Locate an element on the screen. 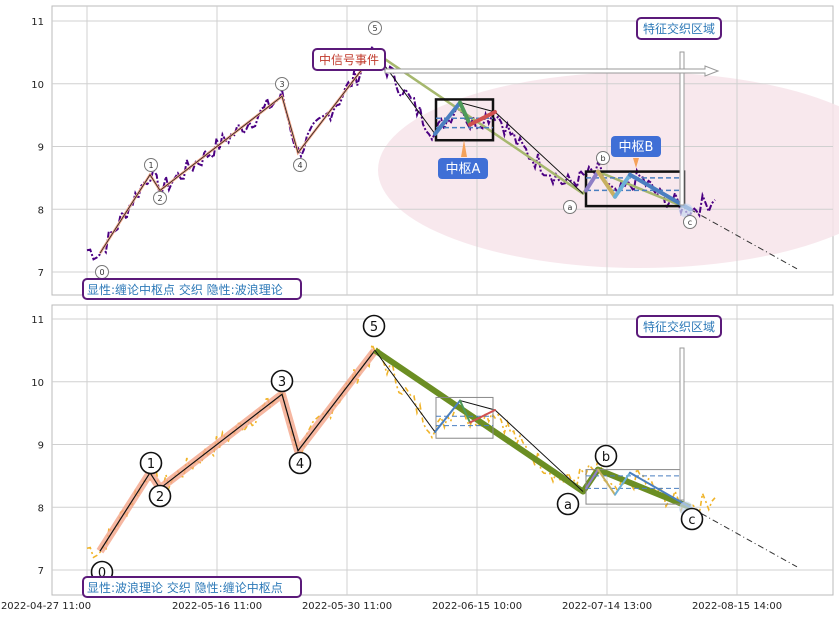 Image resolution: width=839 pixels, height=617 pixels. pivot-a-label: 中枢A is located at coordinates (463, 169).